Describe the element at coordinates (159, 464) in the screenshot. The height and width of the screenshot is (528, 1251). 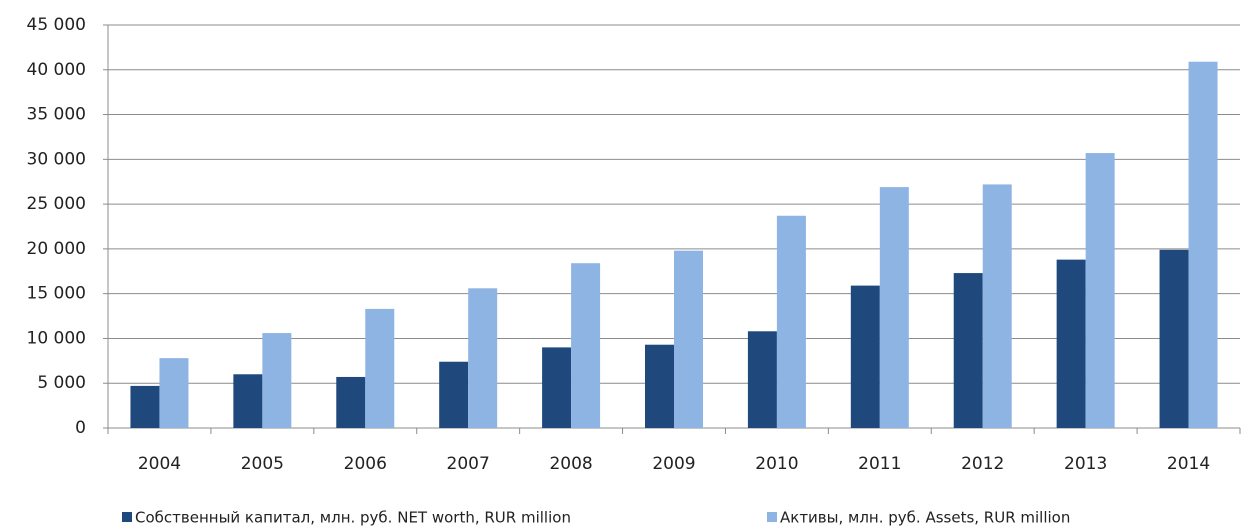
I see `x-tick-label: 2004` at that location.